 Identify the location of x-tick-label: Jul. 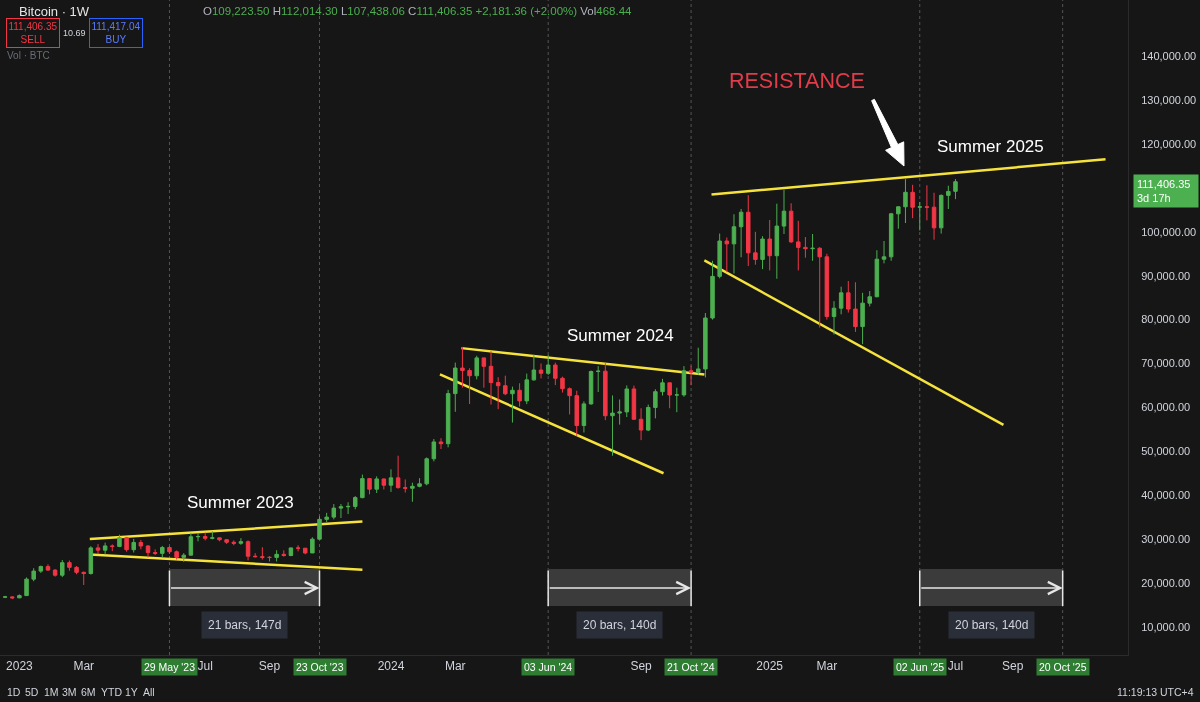
(205, 666).